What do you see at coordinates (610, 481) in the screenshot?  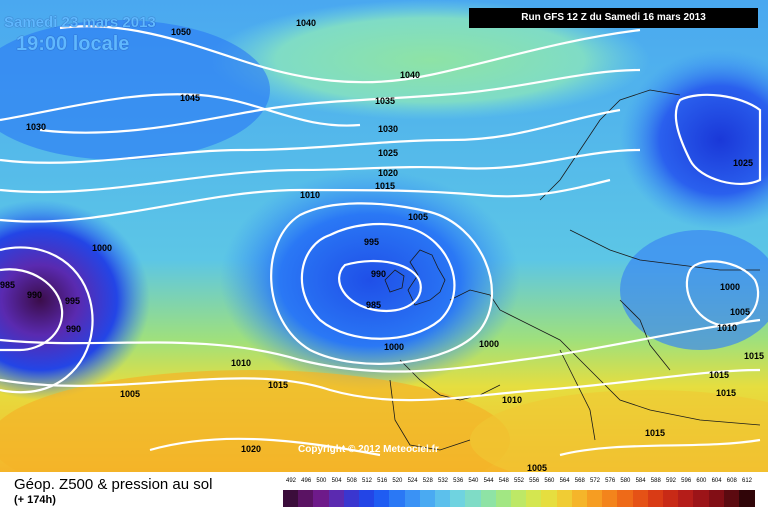 I see `scale-tick-label: 576` at bounding box center [610, 481].